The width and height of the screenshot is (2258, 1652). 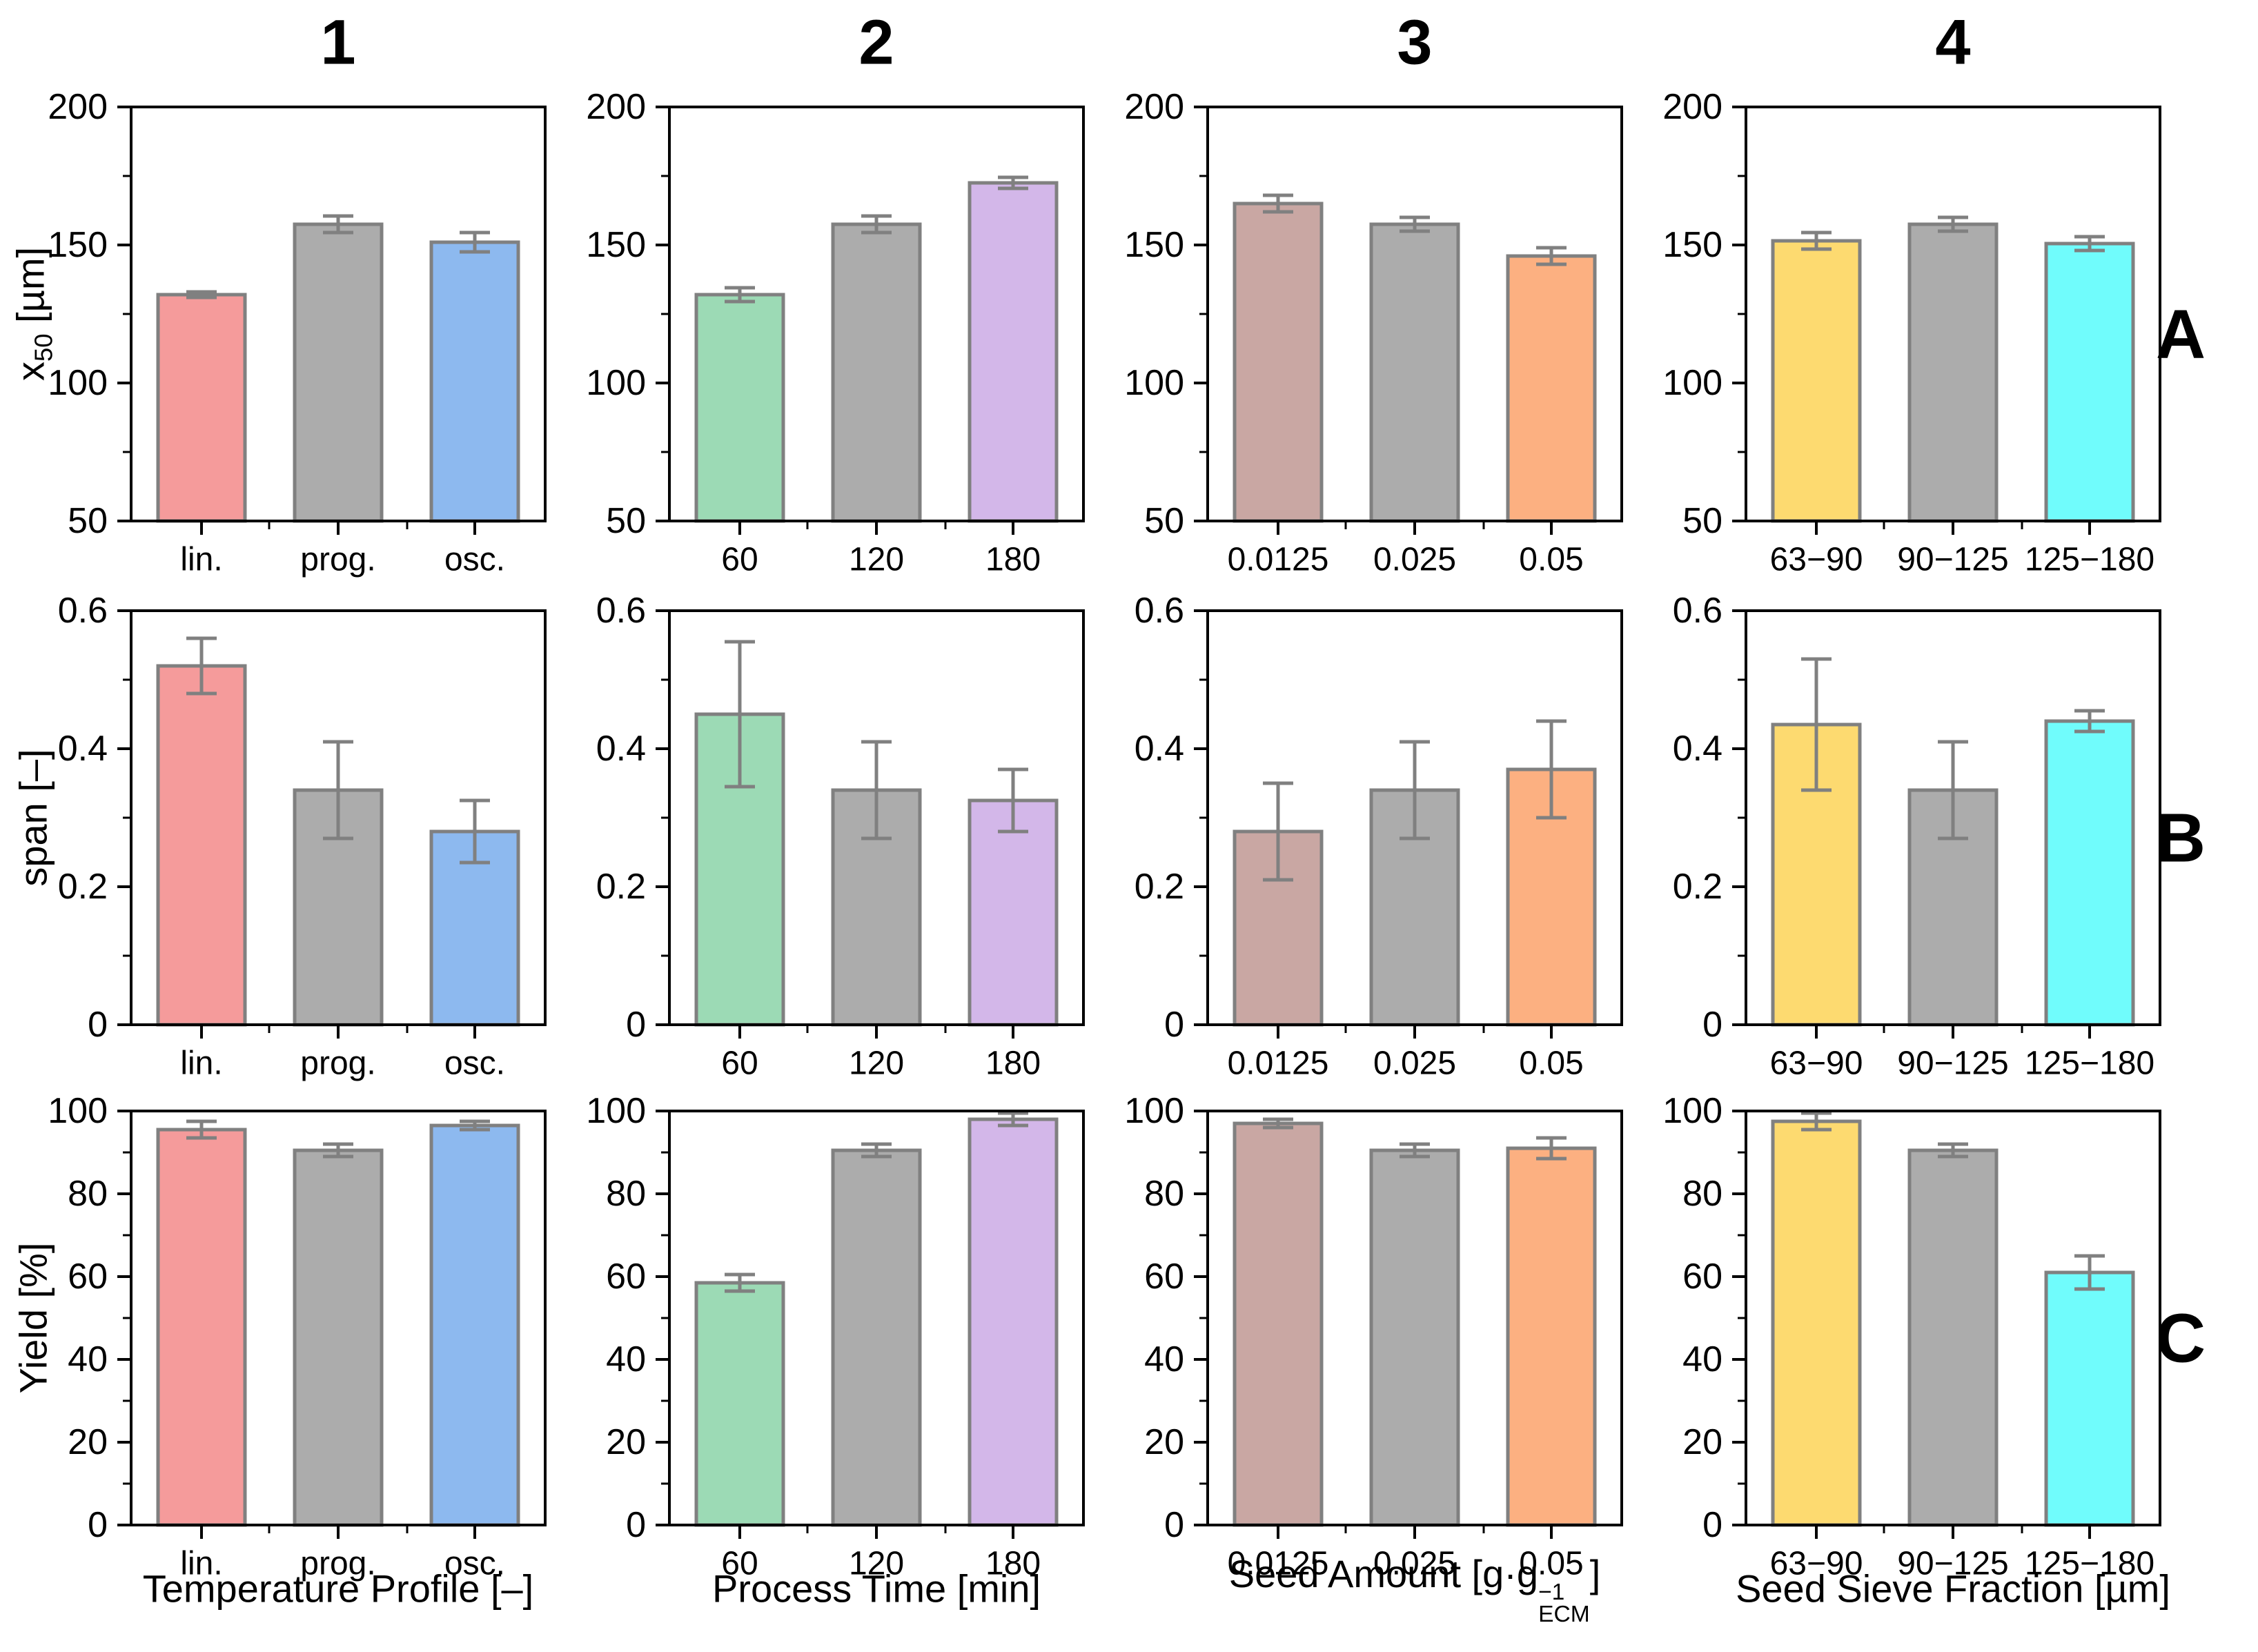 I want to click on panel-C3: 0 20 40 60 80 100 0.0125 0.025 0.05, so click(x=1374, y=1336).